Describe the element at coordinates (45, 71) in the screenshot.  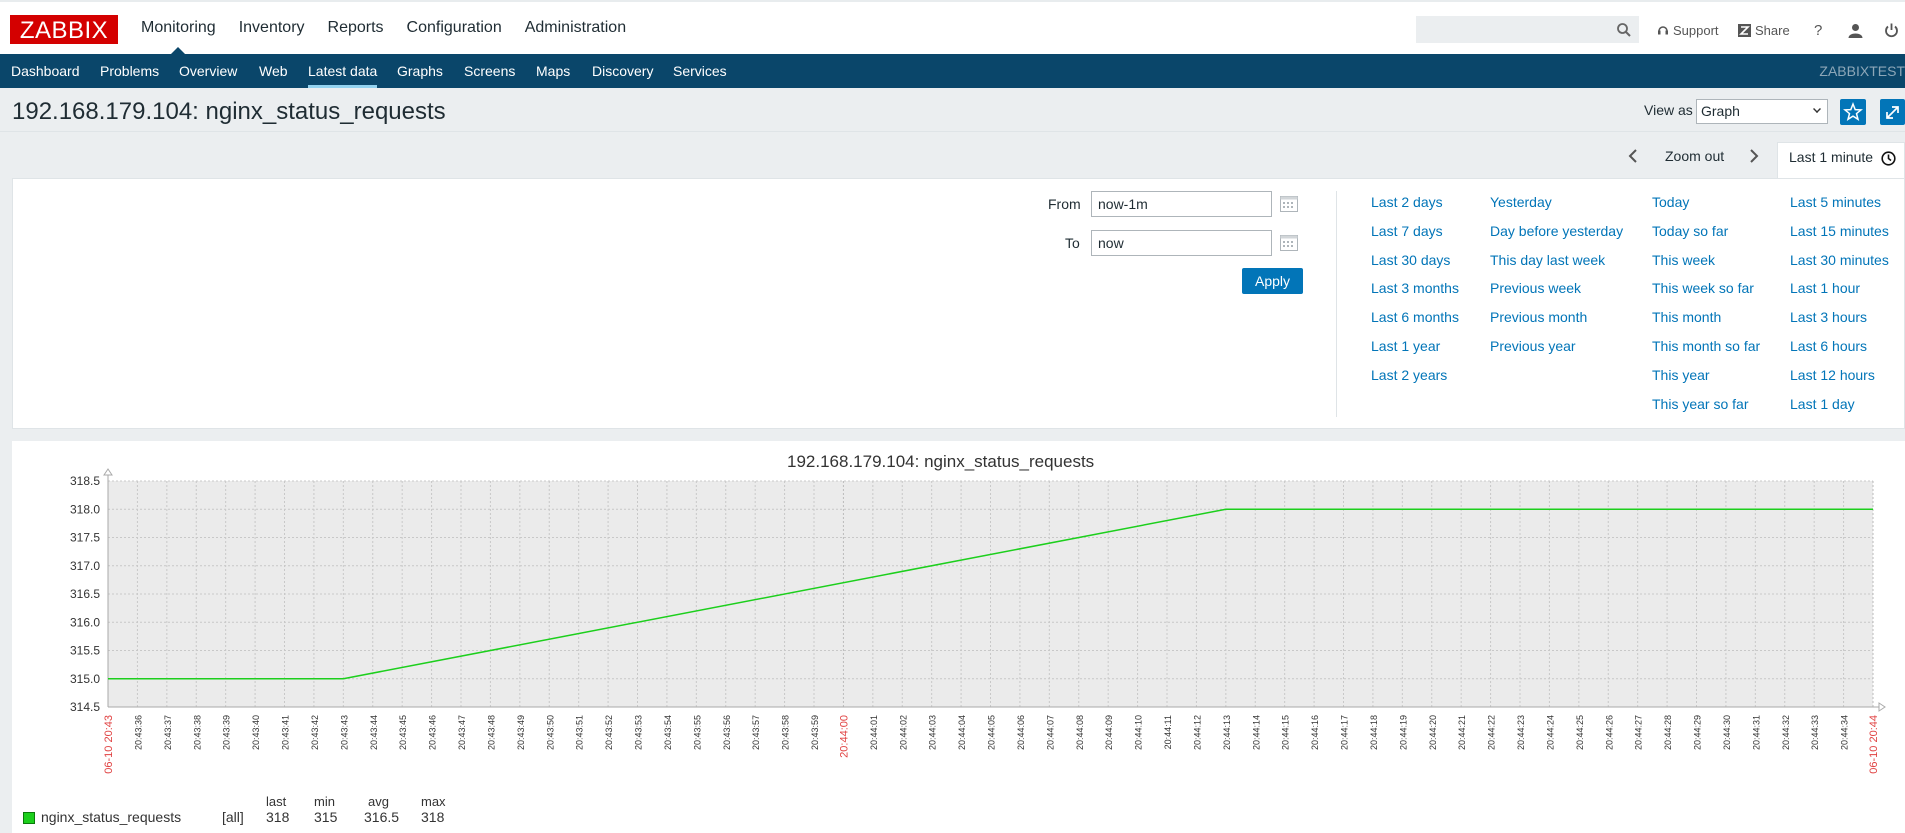
I see `subnav-dashboard: Dashboard` at that location.